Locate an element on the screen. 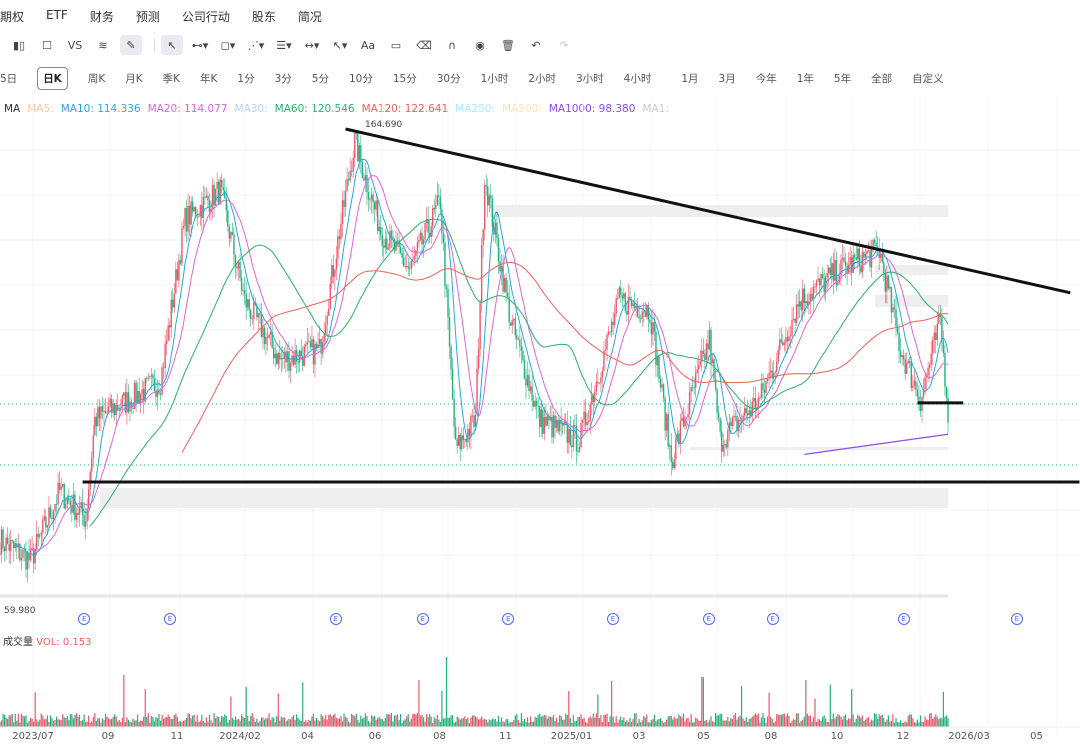 The height and width of the screenshot is (746, 1080). period-tab: 4小时 is located at coordinates (637, 79).